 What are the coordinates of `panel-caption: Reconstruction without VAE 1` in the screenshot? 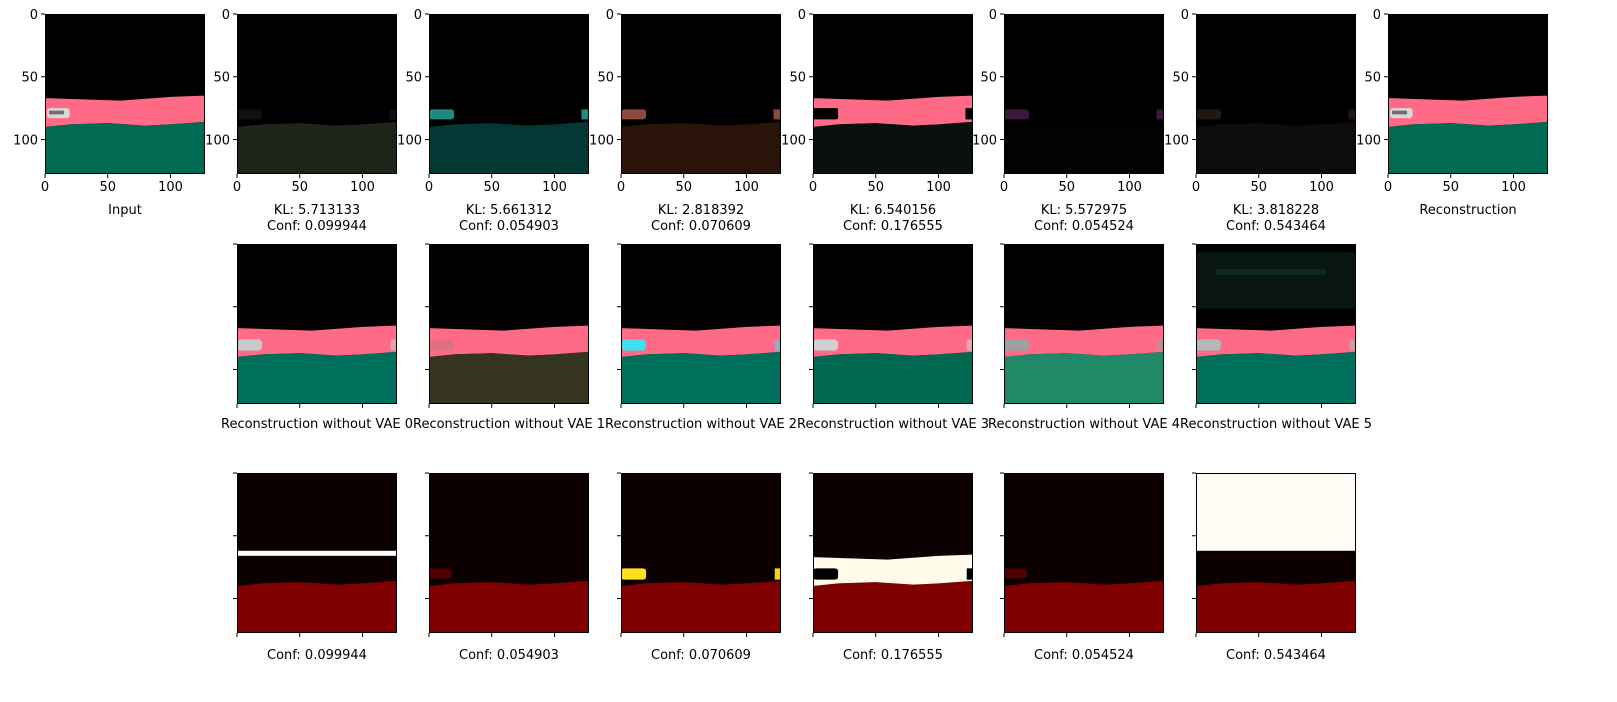 It's located at (509, 424).